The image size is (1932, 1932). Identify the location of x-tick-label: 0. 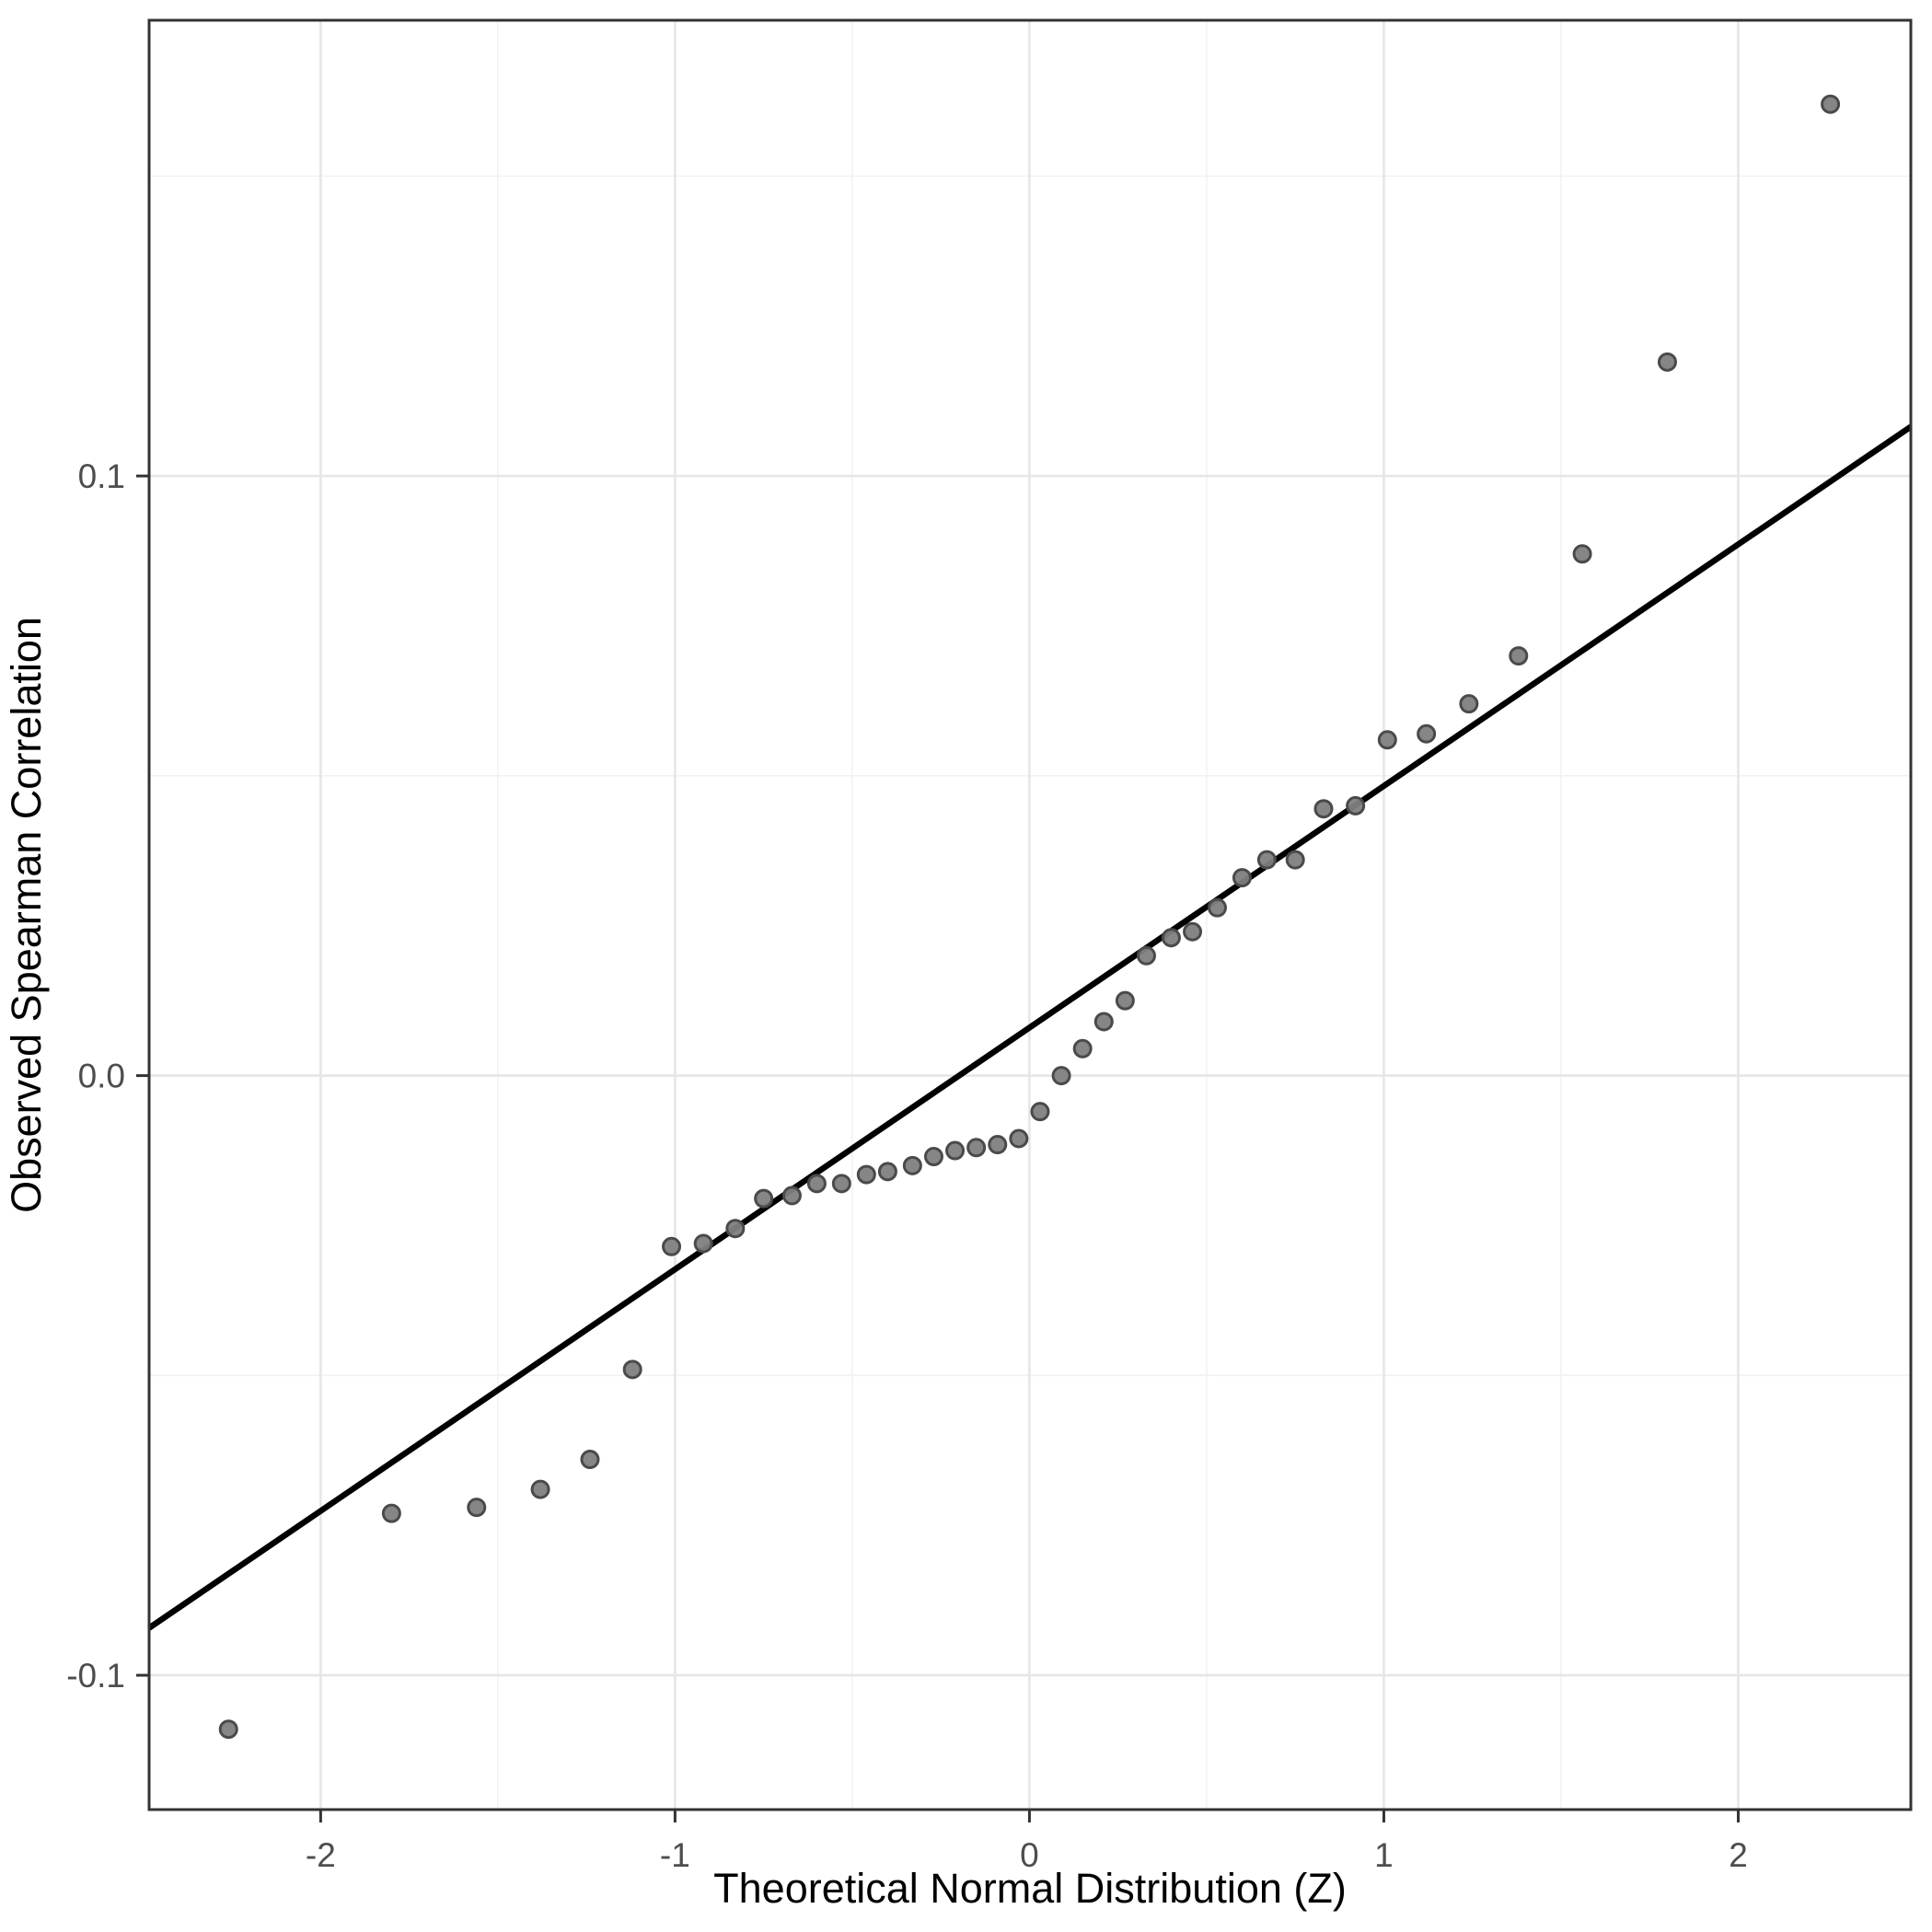
(1029, 1855).